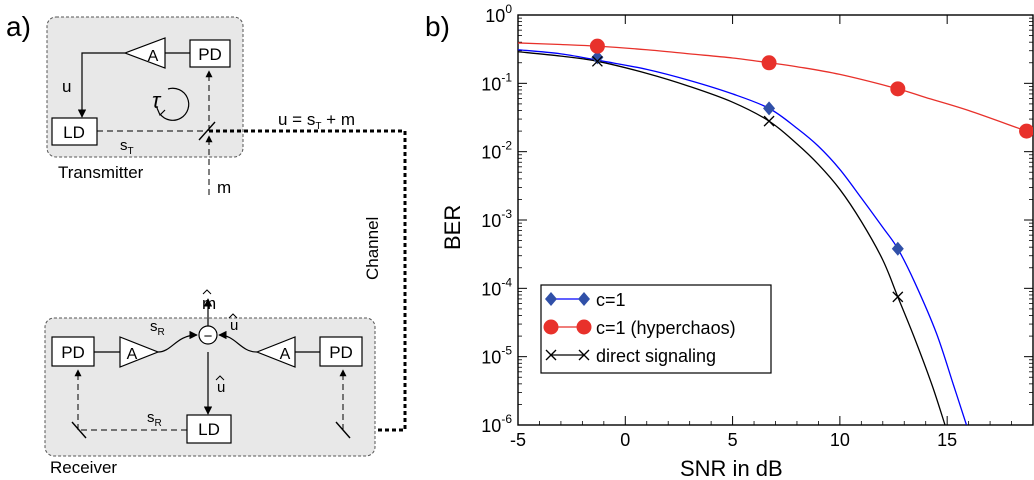 This screenshot has width=1034, height=480. Describe the element at coordinates (139, 352) in the screenshot. I see `receiver-amplifier-left` at that location.